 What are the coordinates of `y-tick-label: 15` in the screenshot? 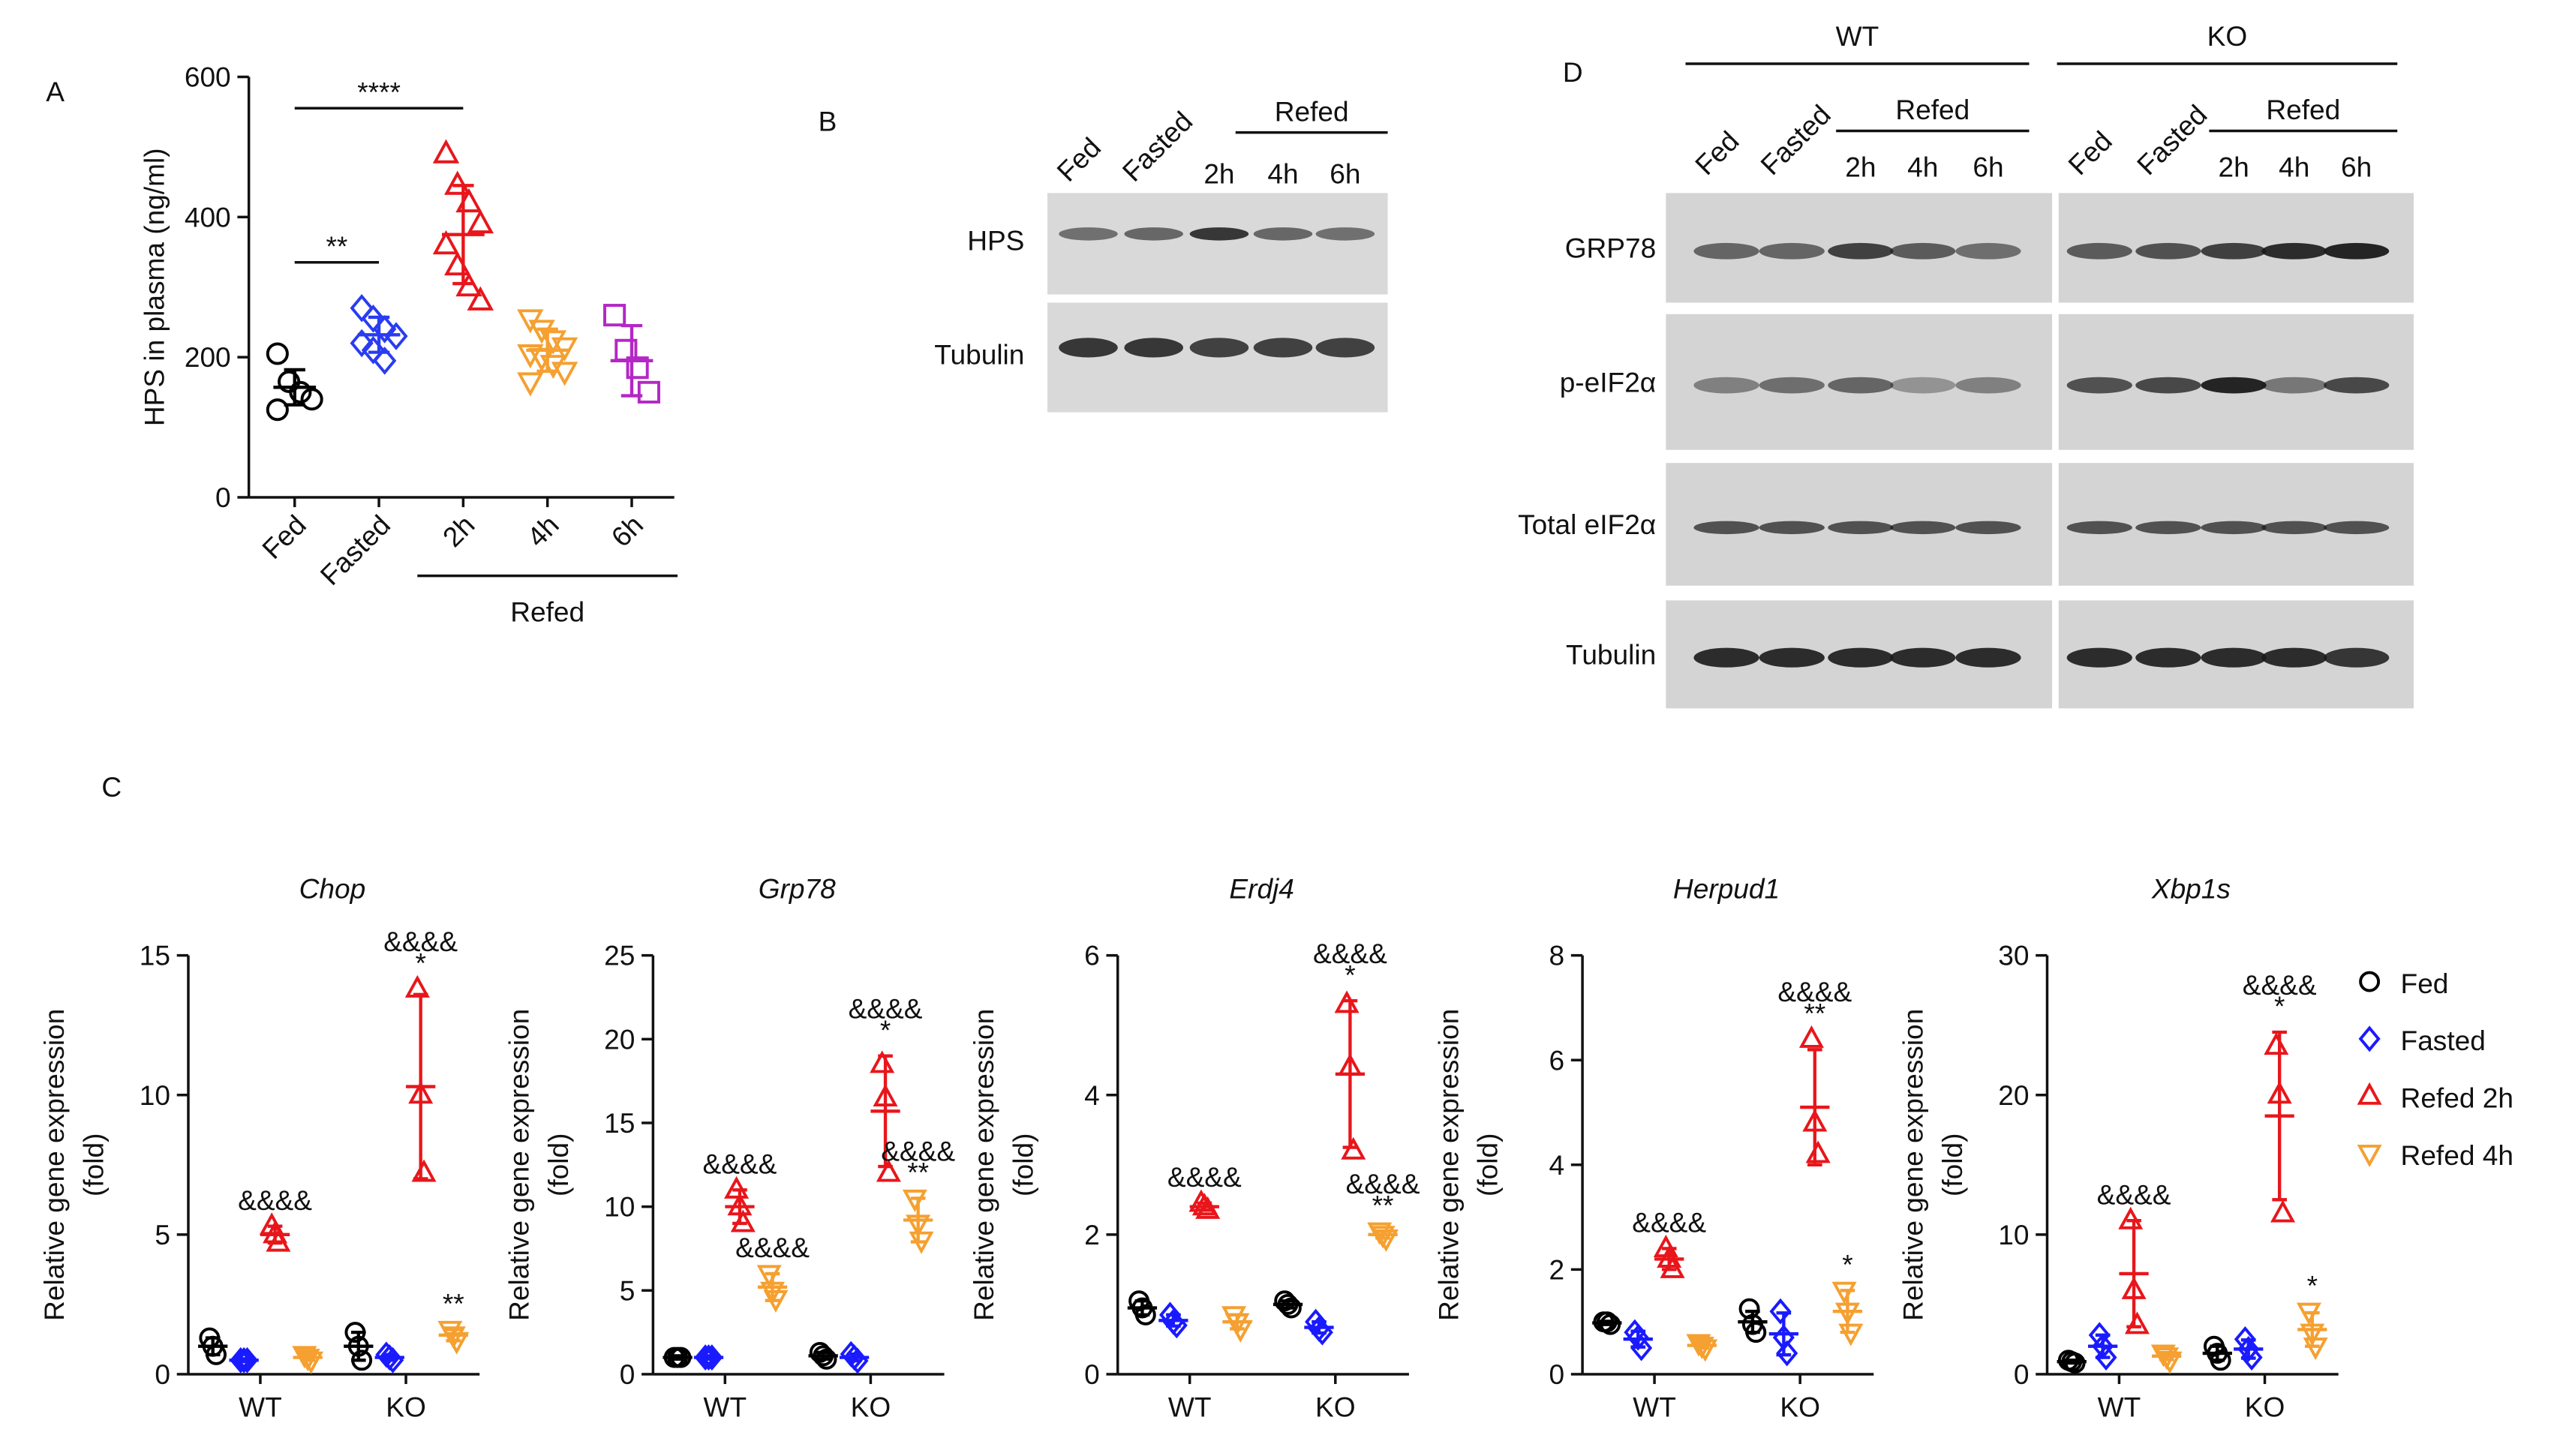 It's located at (155, 955).